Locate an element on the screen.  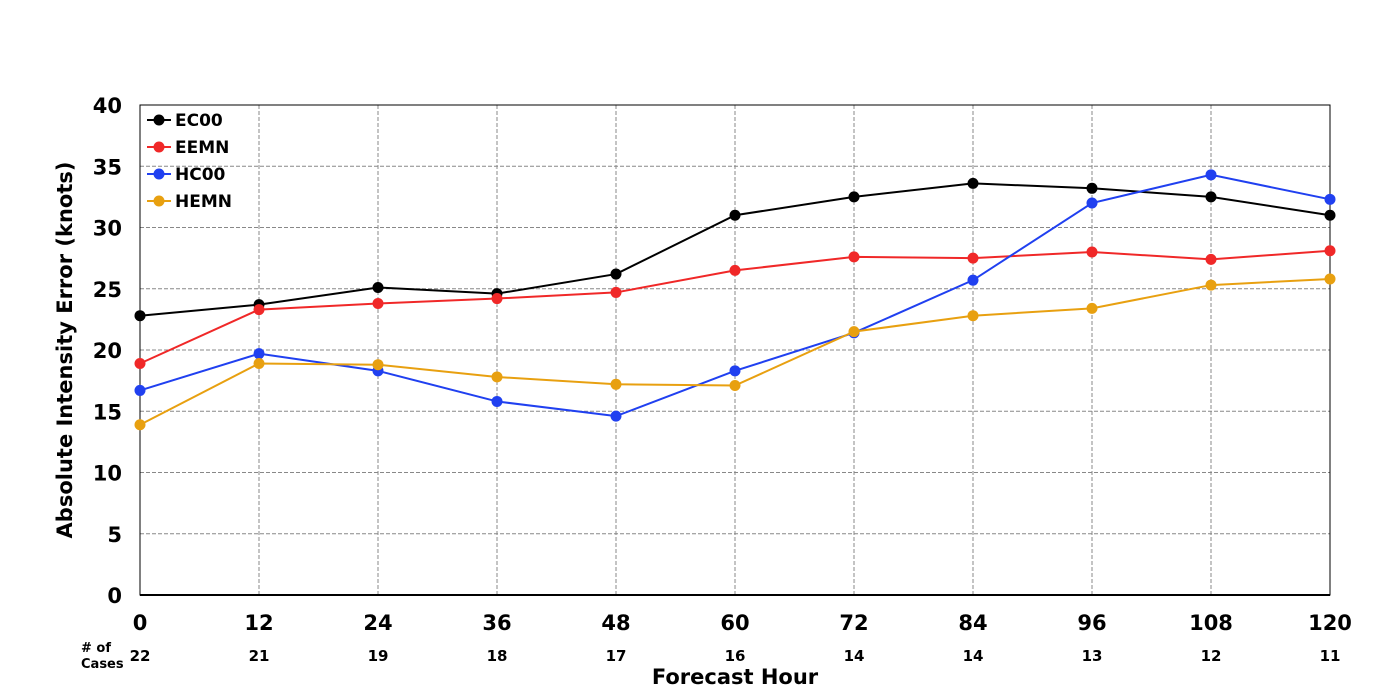
x-tick-label: 24 is located at coordinates (377, 623).